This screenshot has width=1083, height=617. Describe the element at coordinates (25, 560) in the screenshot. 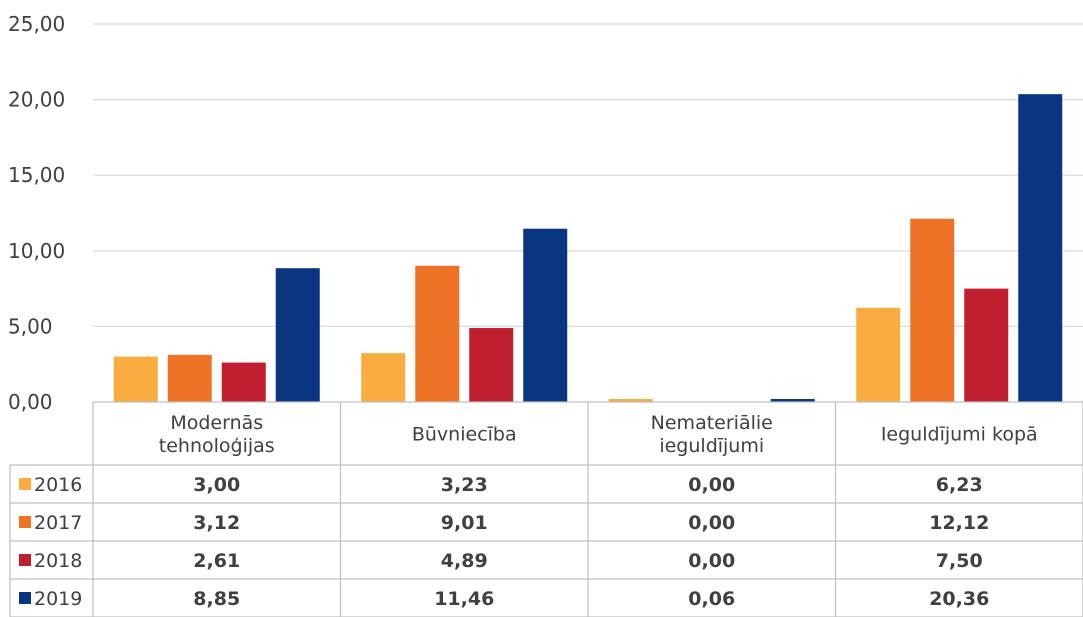

I see `legend-swatch-2018` at that location.